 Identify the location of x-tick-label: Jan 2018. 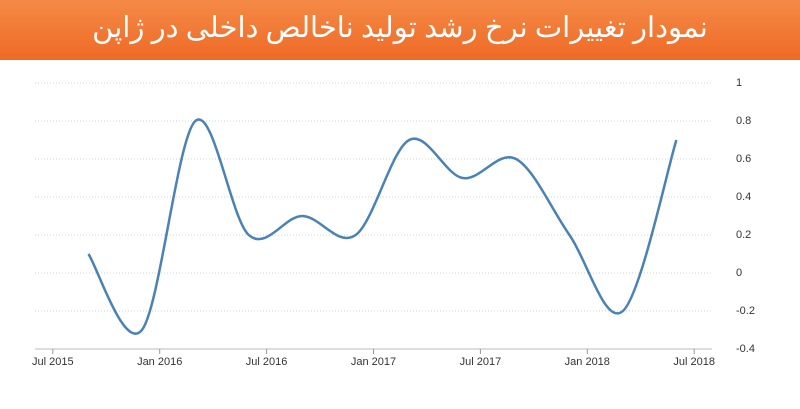
(587, 362).